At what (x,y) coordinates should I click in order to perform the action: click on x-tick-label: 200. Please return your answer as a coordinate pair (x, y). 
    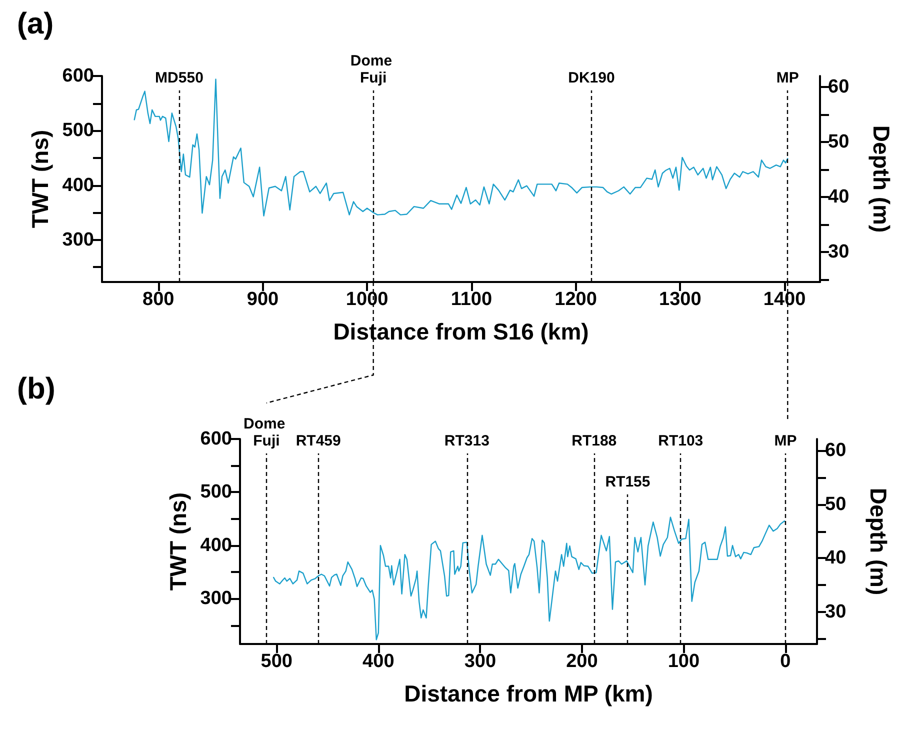
    Looking at the image, I should click on (582, 661).